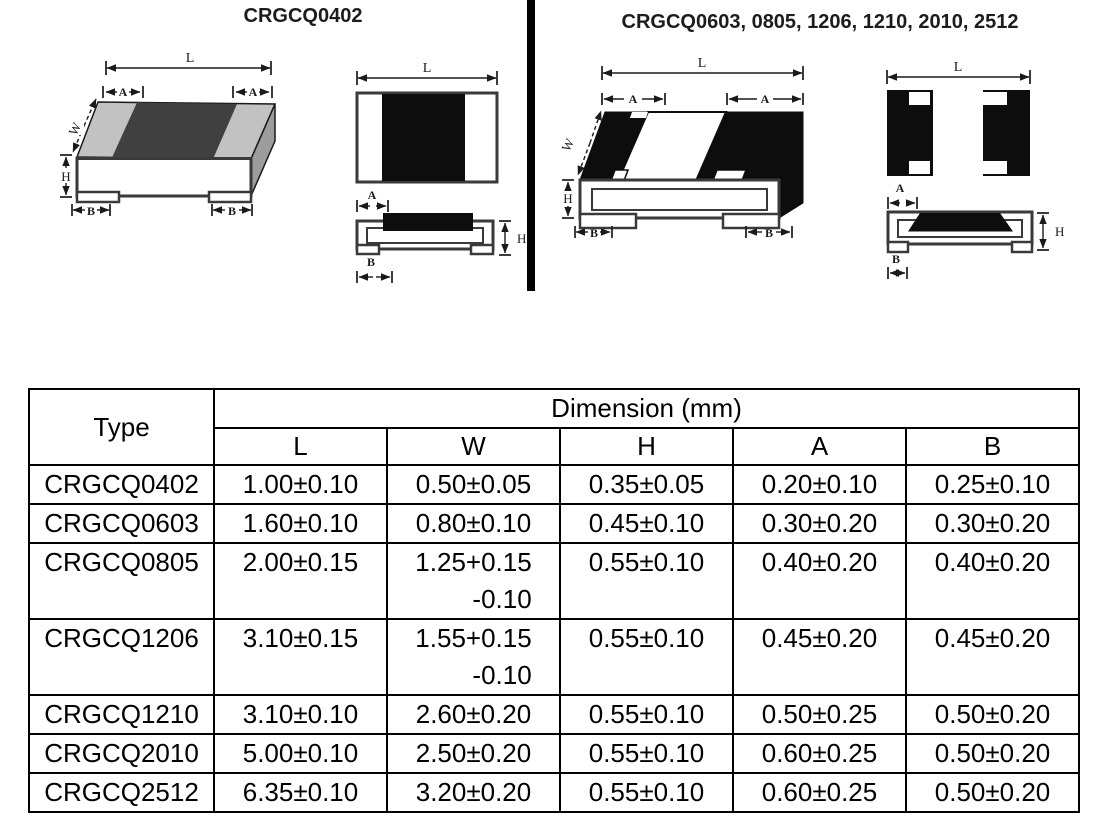  What do you see at coordinates (473, 714) in the screenshot?
I see `value-cell: 2.60±0.20` at bounding box center [473, 714].